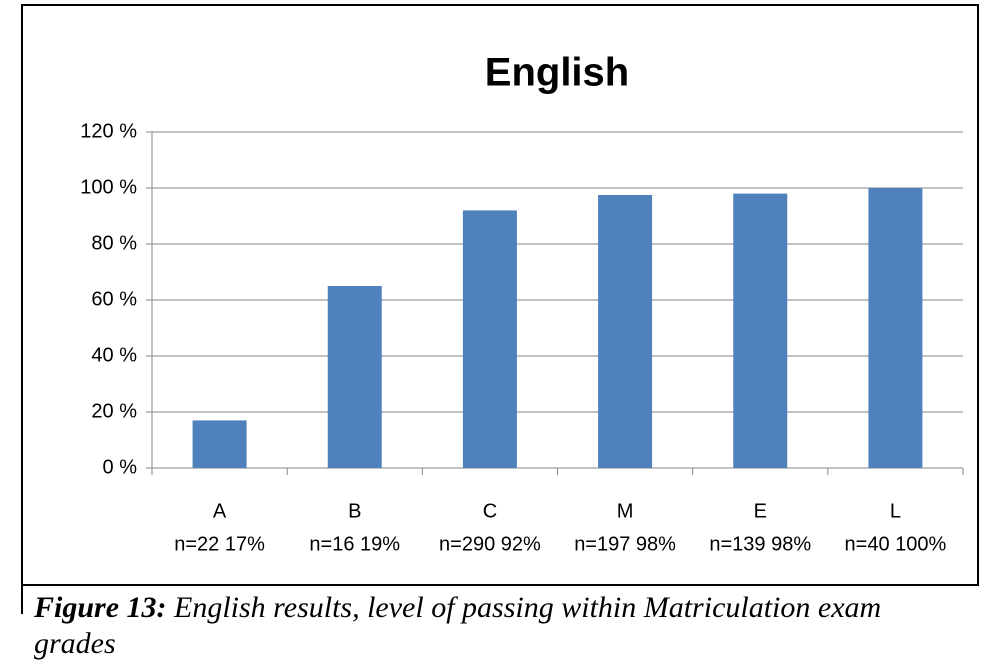 The image size is (995, 668). I want to click on y-tick-label: 120 %, so click(108, 131).